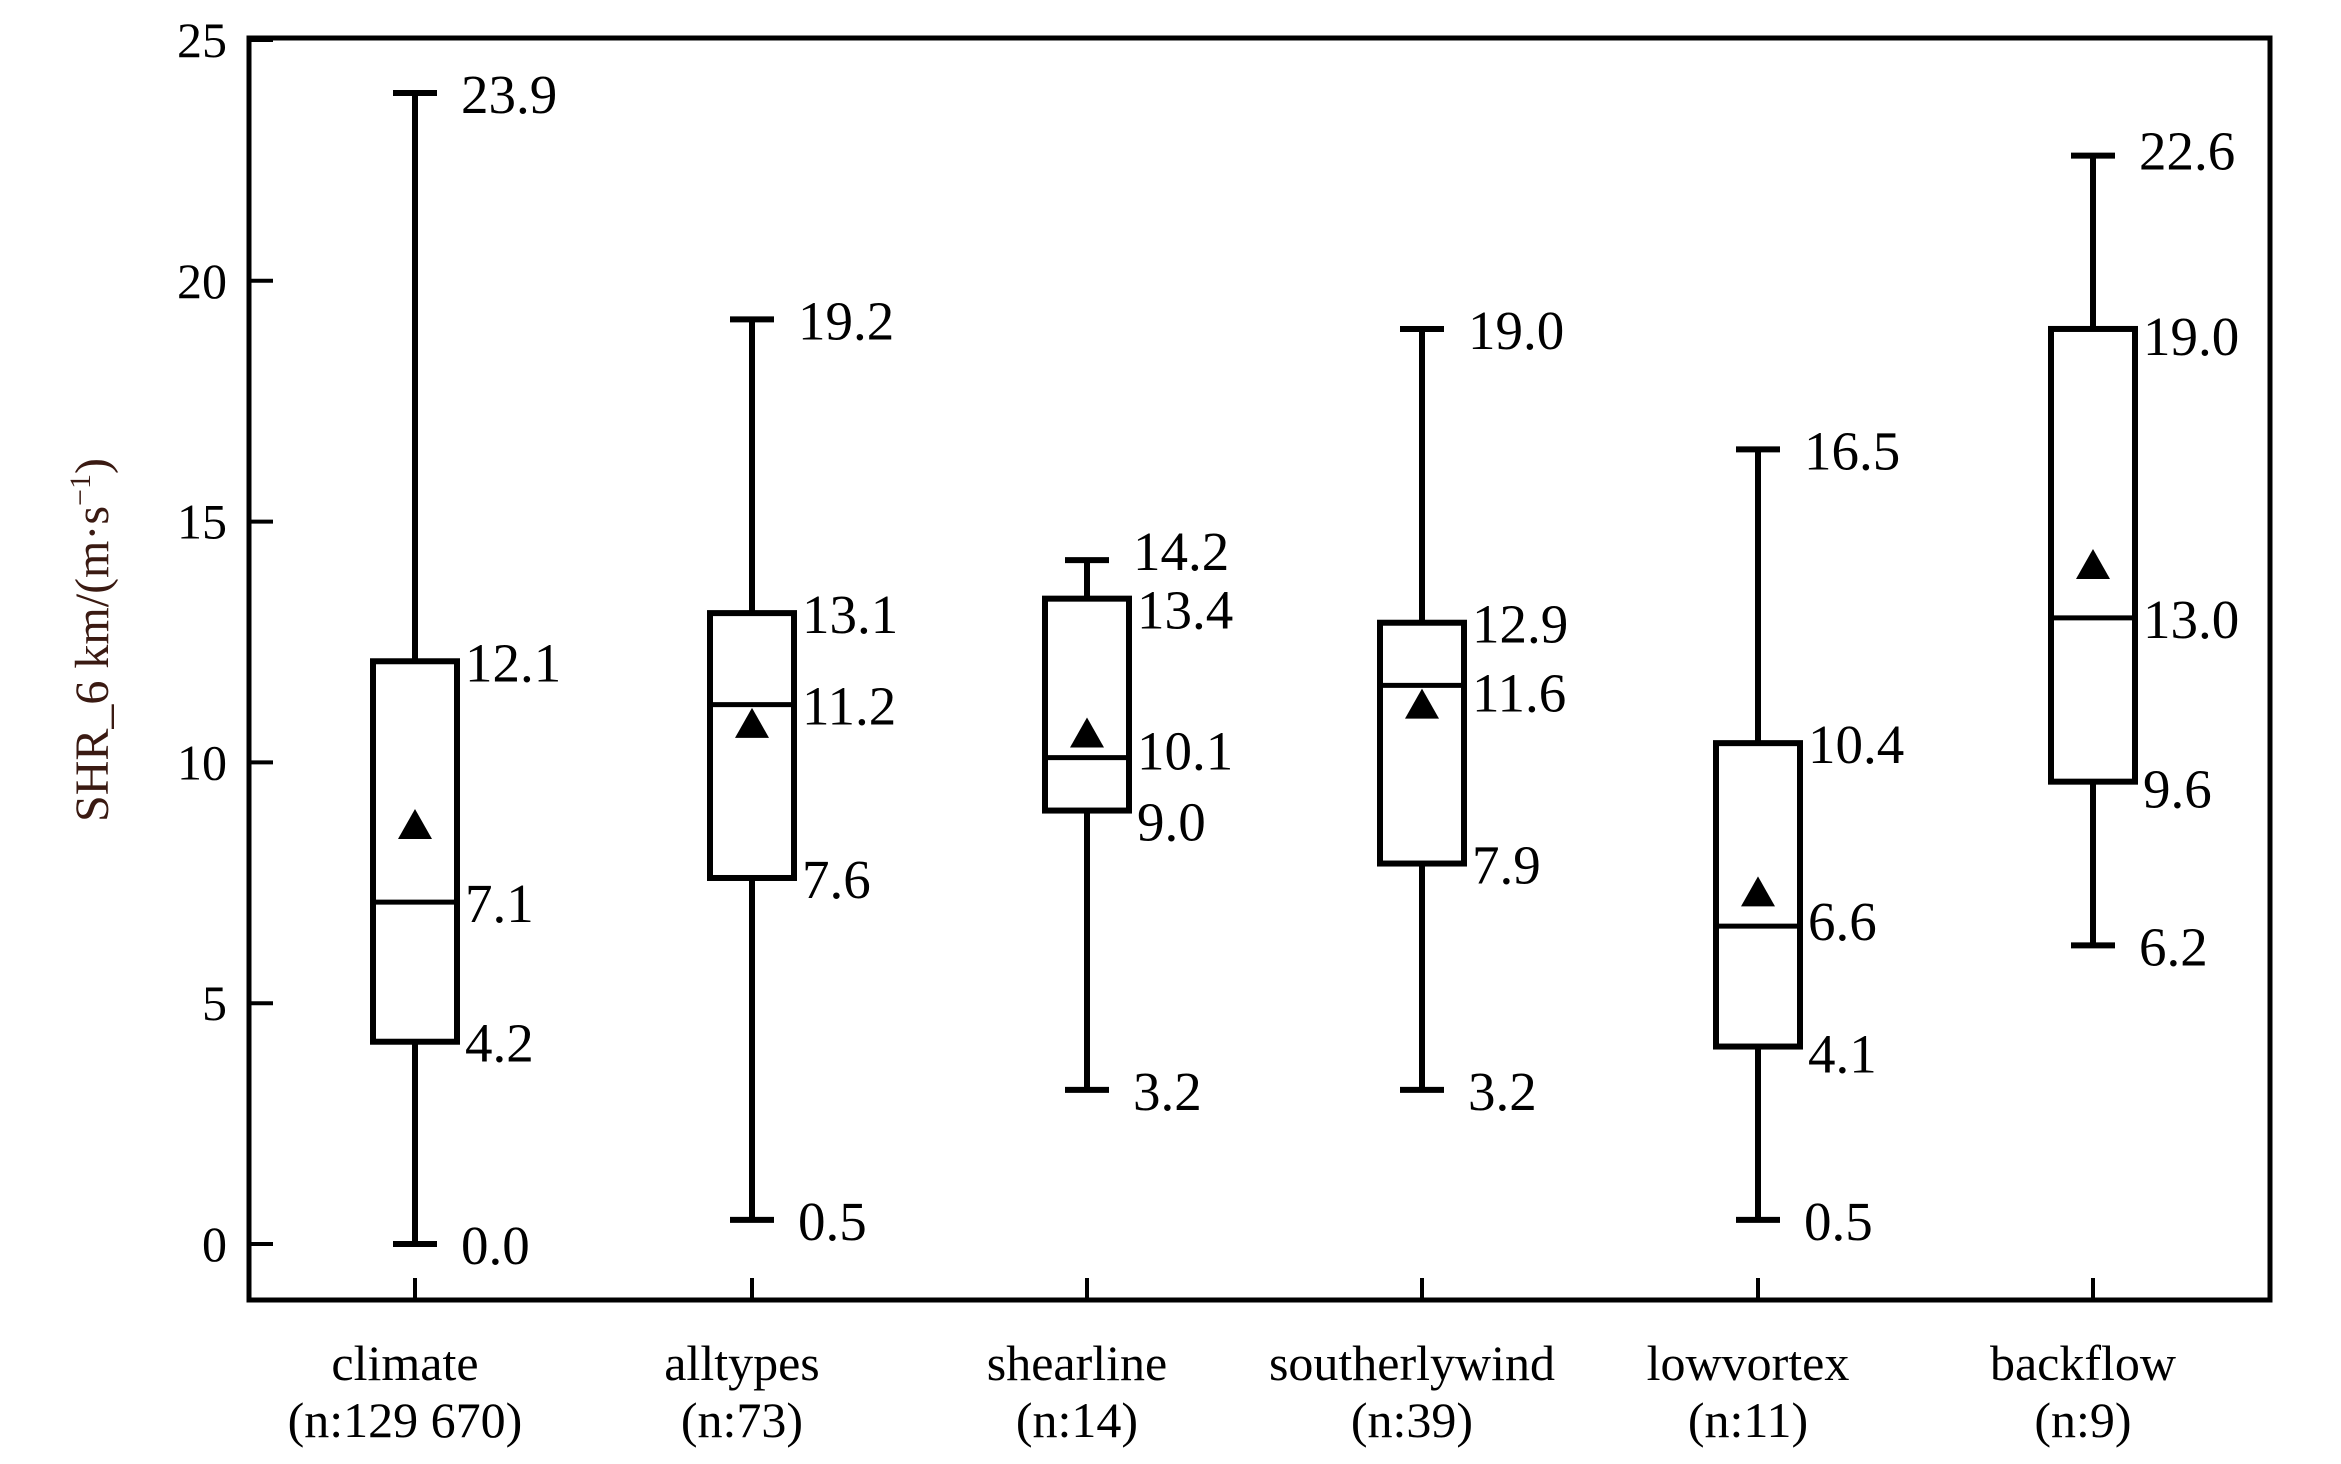  What do you see at coordinates (1838, 1221) in the screenshot?
I see `label-min-lowvortex: 0.5` at bounding box center [1838, 1221].